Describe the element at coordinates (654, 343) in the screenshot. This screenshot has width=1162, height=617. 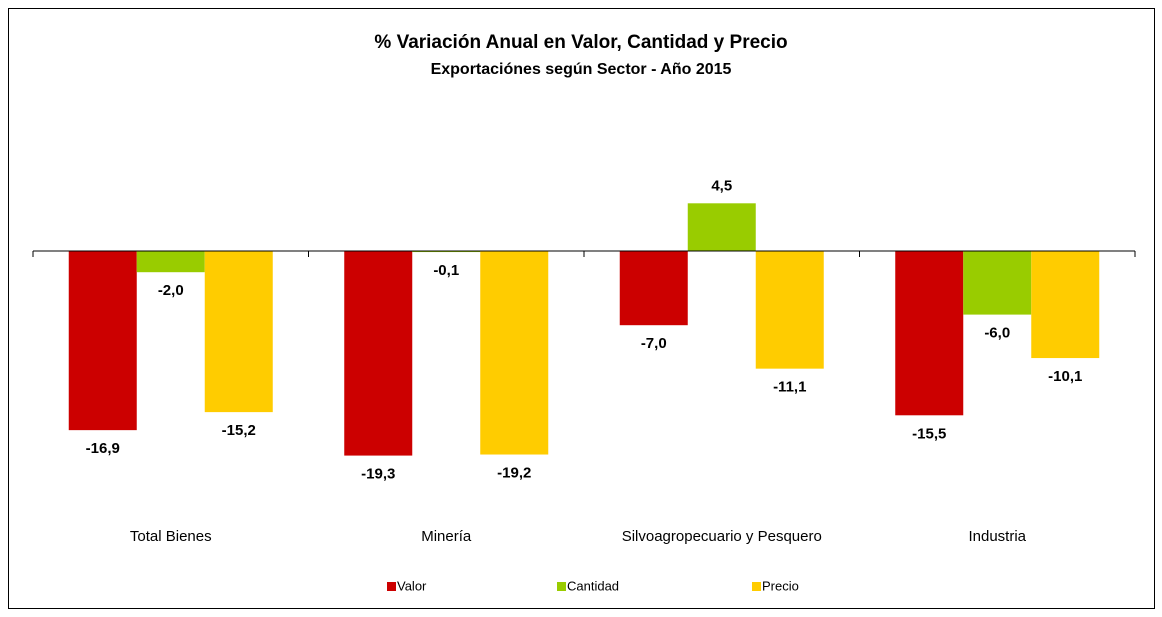
I see `data-label: -7,0` at that location.